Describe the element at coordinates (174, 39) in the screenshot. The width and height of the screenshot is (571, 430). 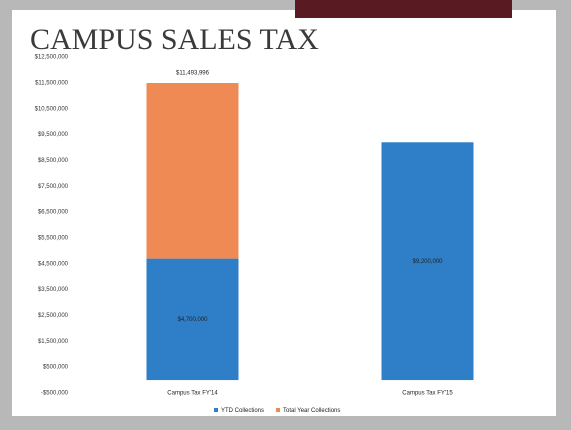
I see `chart-title: CAMPUS SALES TAX` at that location.